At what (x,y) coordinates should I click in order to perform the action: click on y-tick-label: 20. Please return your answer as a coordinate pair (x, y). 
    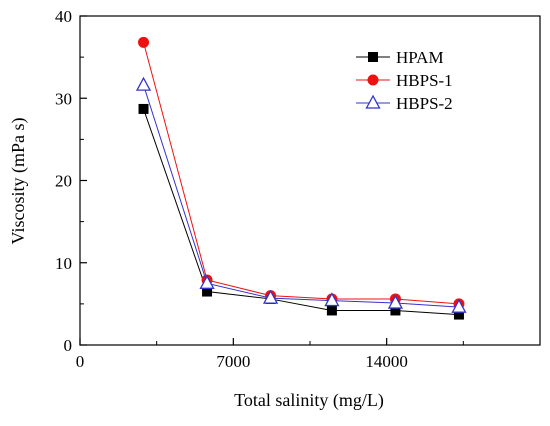
    Looking at the image, I should click on (63, 181).